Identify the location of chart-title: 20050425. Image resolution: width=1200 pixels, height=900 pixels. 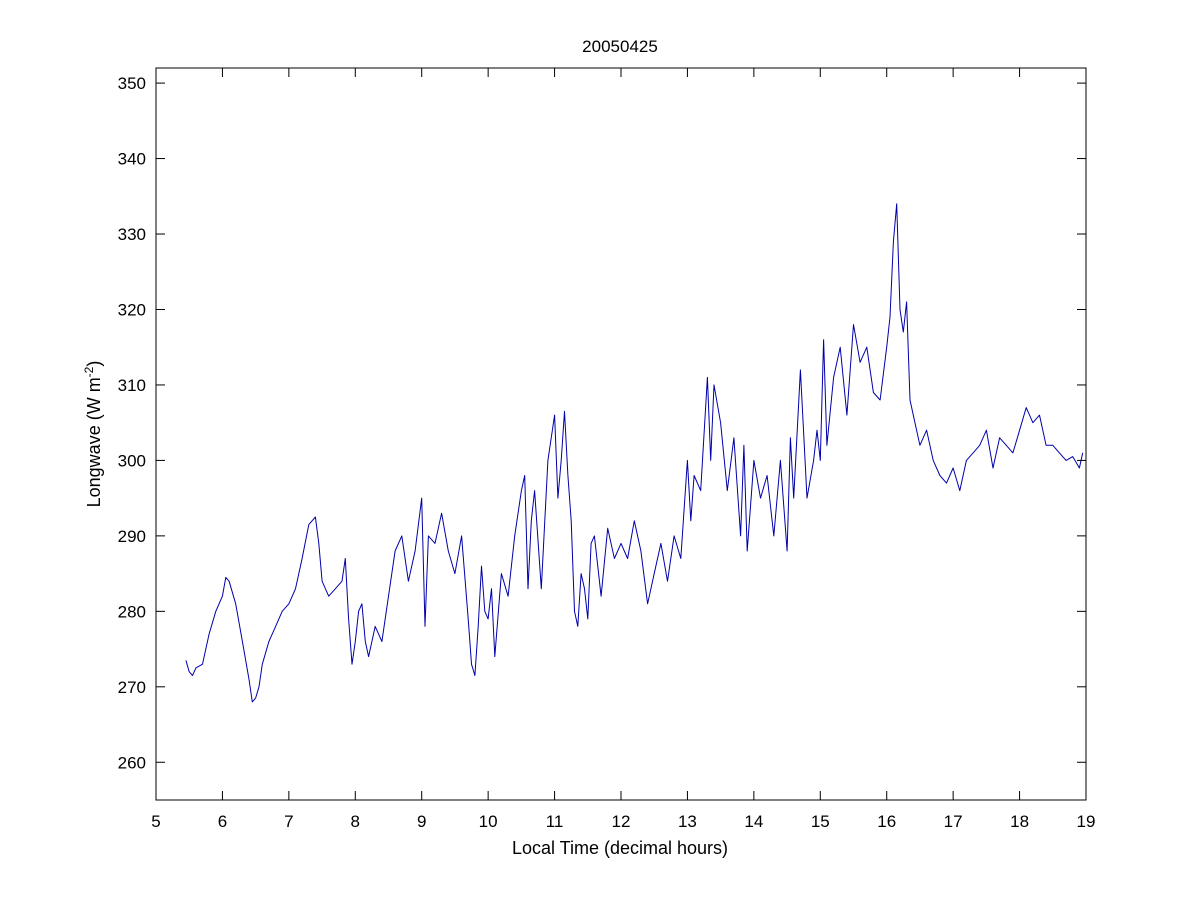
(620, 46).